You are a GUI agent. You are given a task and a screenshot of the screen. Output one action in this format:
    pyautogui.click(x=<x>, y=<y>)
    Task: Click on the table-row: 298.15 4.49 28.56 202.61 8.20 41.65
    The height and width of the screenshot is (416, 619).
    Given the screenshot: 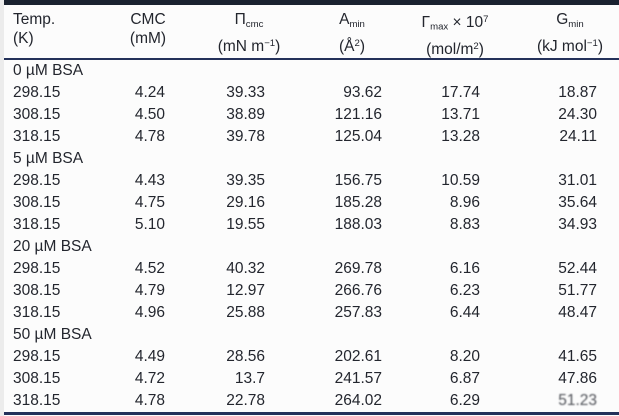 What is the action you would take?
    pyautogui.click(x=309, y=357)
    